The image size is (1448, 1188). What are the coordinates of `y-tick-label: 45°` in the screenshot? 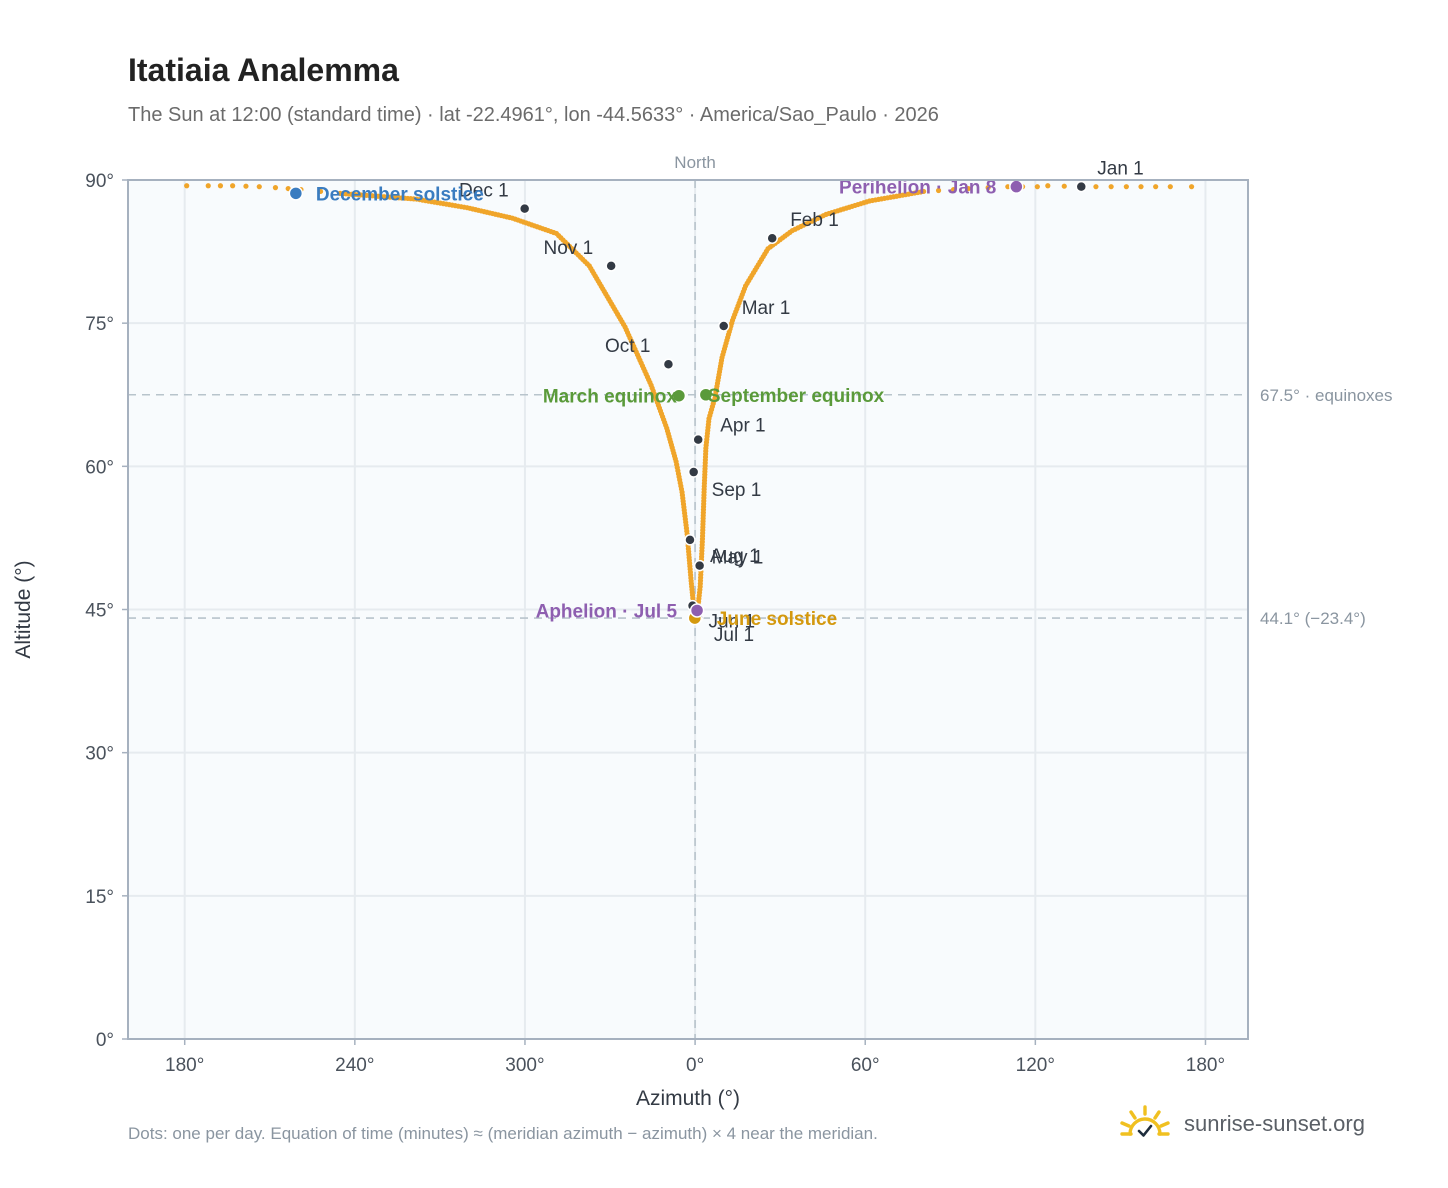 It's located at (99, 611).